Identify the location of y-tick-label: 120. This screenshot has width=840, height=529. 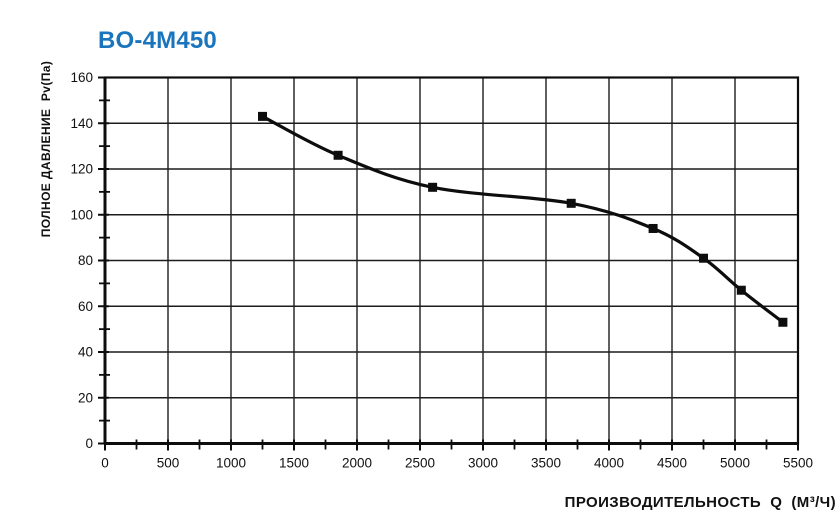
(81, 169).